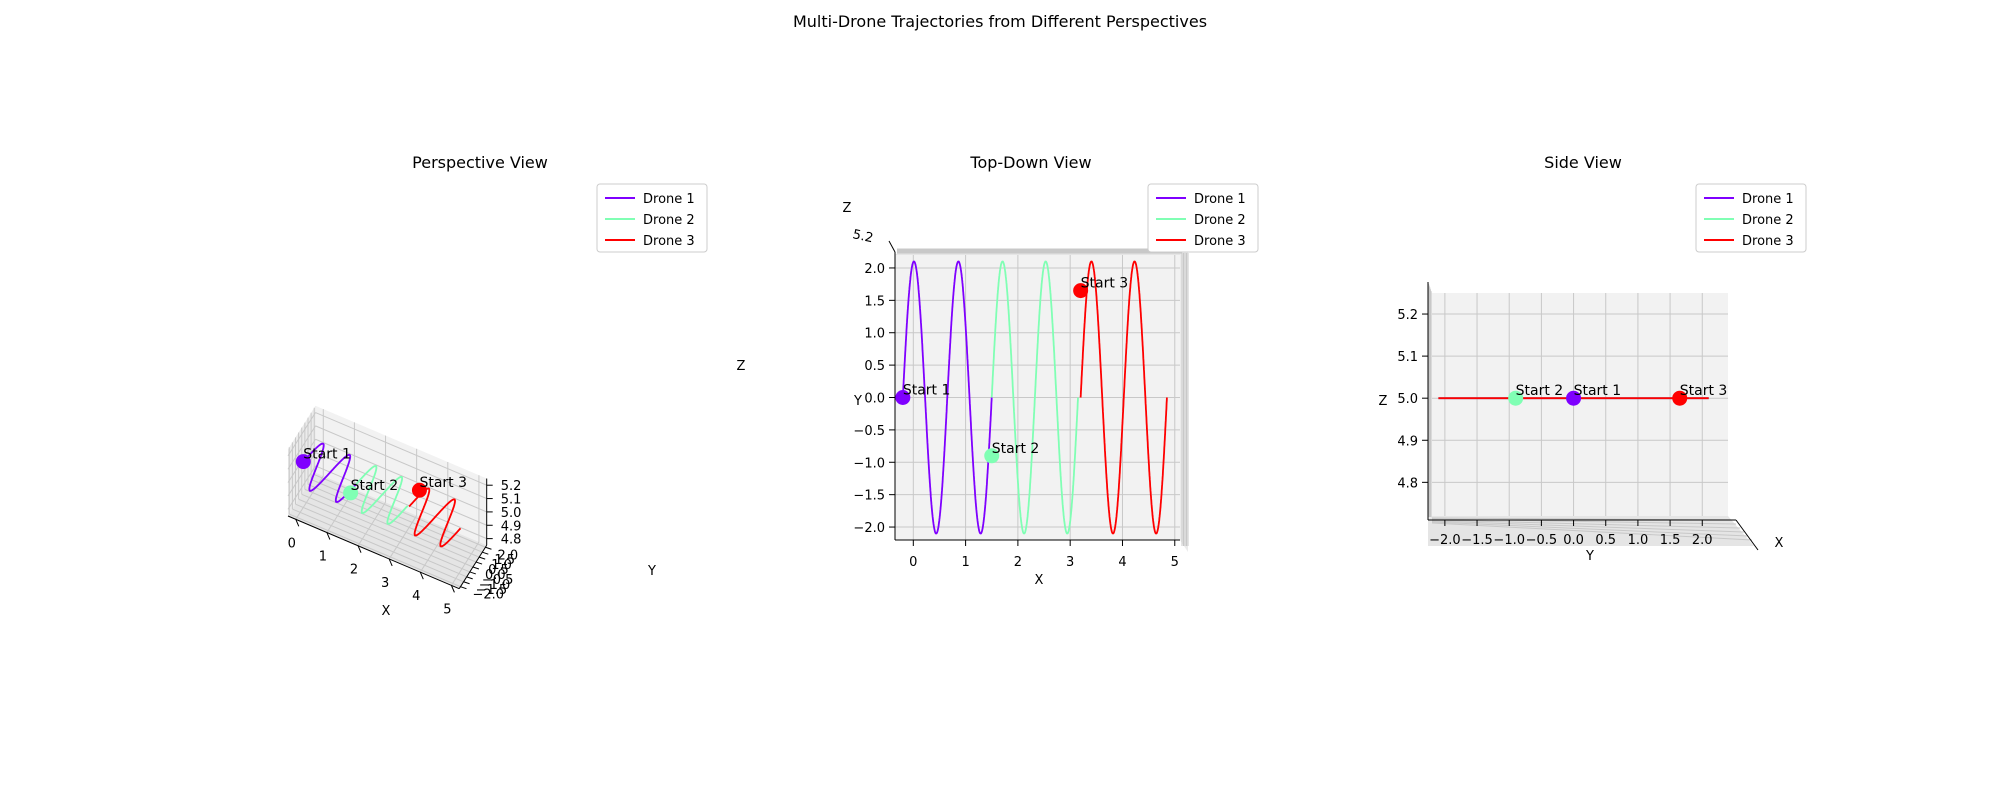  Describe the element at coordinates (1747, 535) in the screenshot. I see `x-axis-stub` at that location.